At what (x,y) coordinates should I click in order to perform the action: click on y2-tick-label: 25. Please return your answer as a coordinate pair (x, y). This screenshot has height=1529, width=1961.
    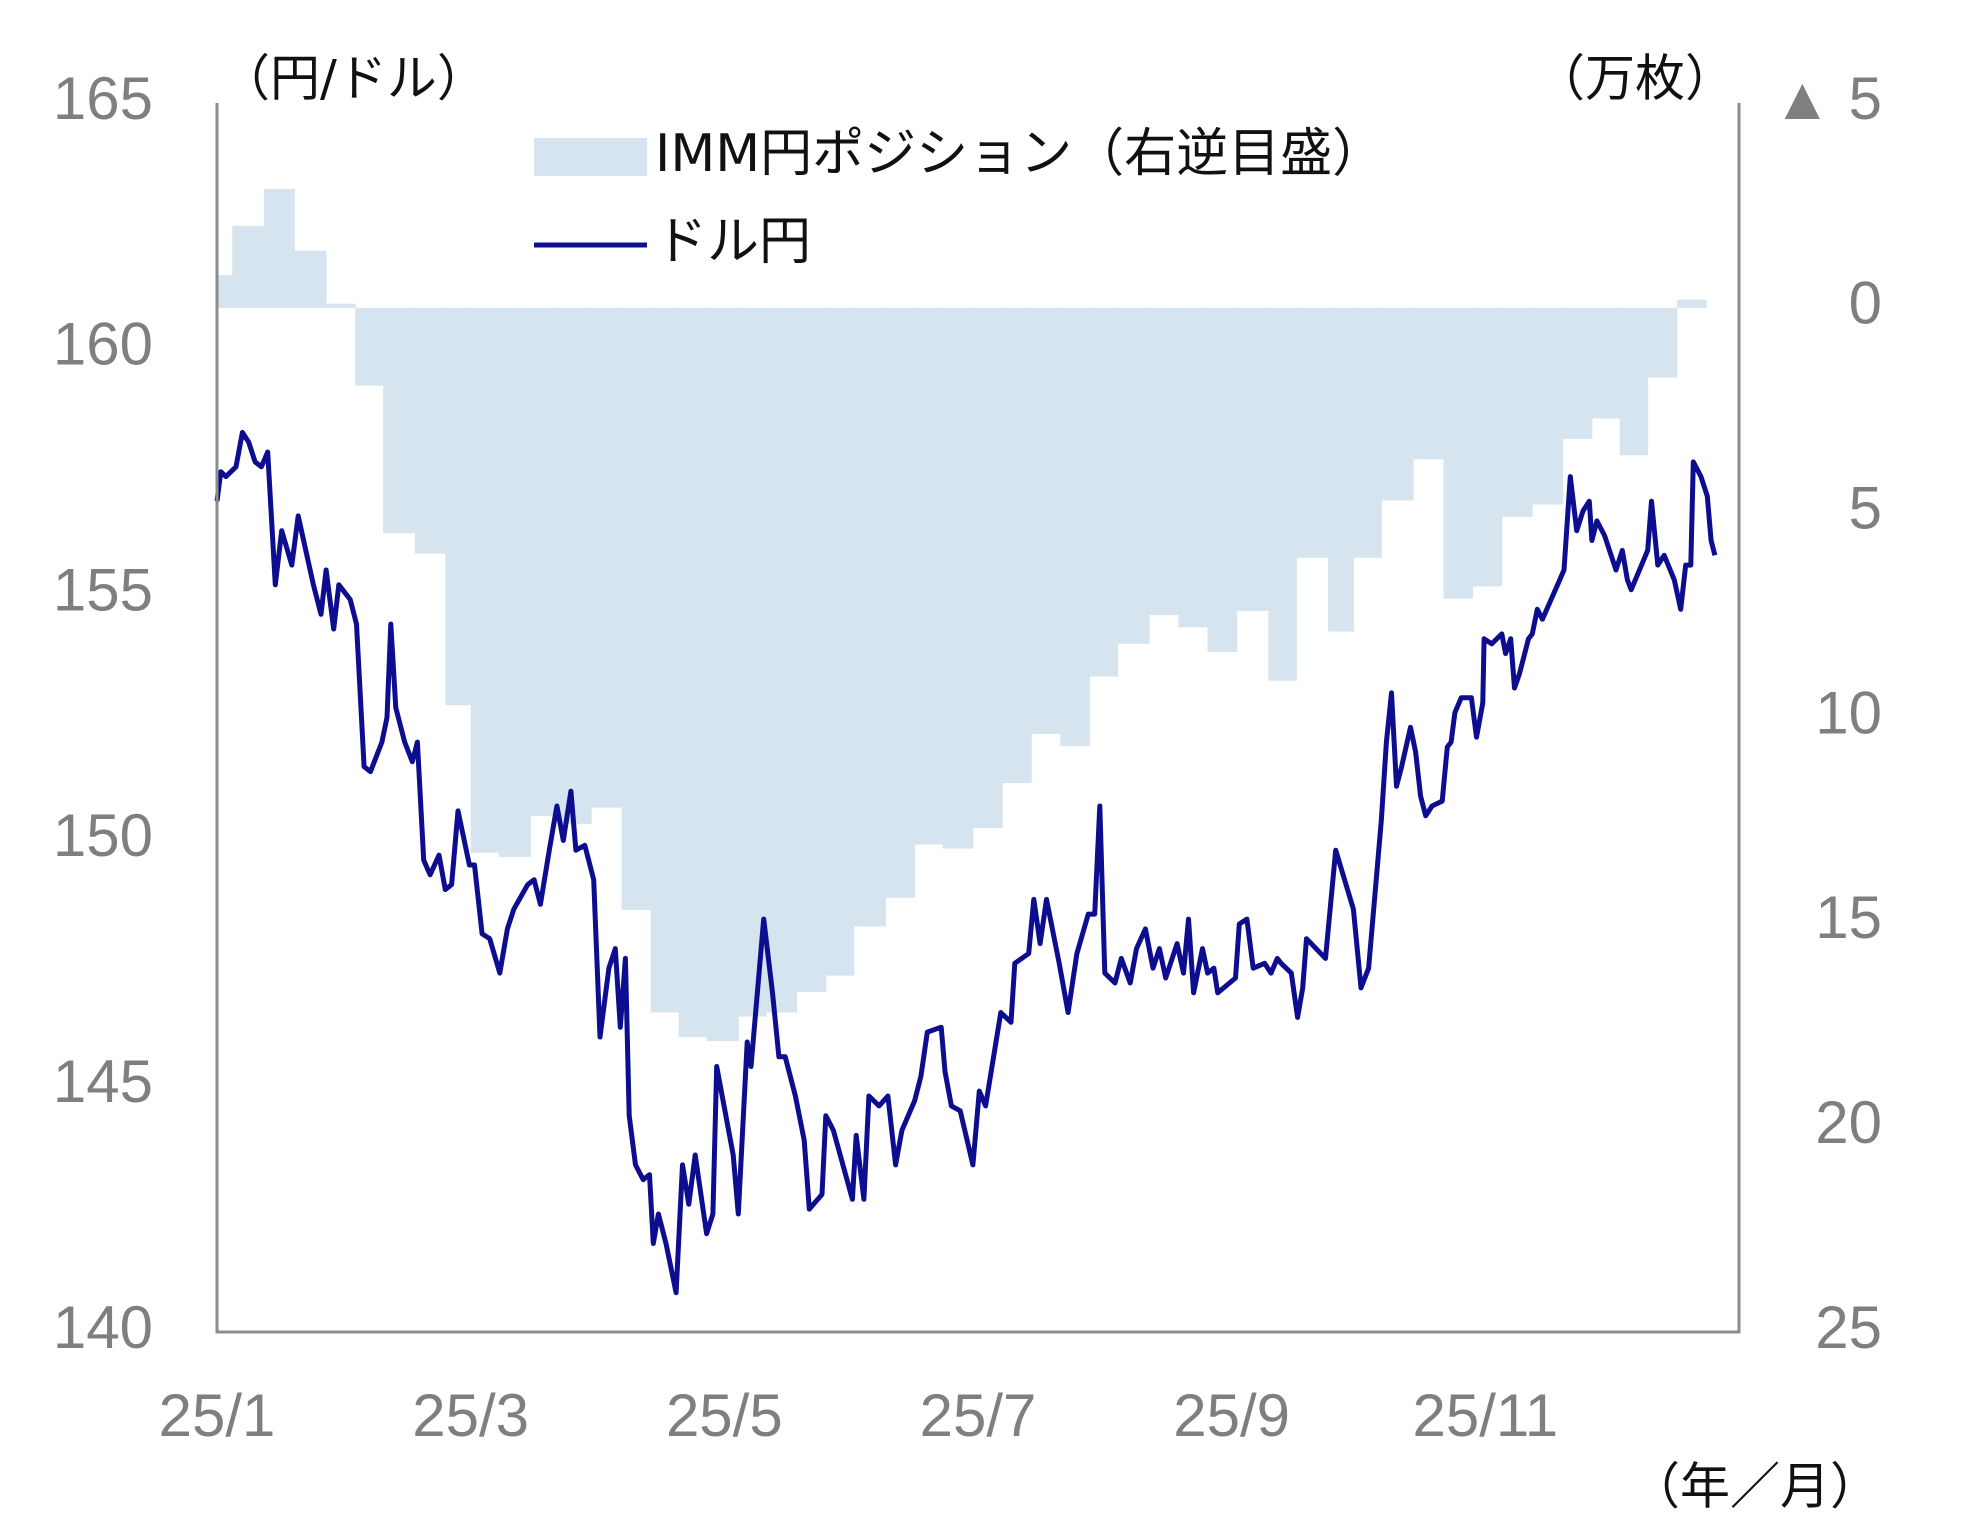
    Looking at the image, I should click on (1848, 1327).